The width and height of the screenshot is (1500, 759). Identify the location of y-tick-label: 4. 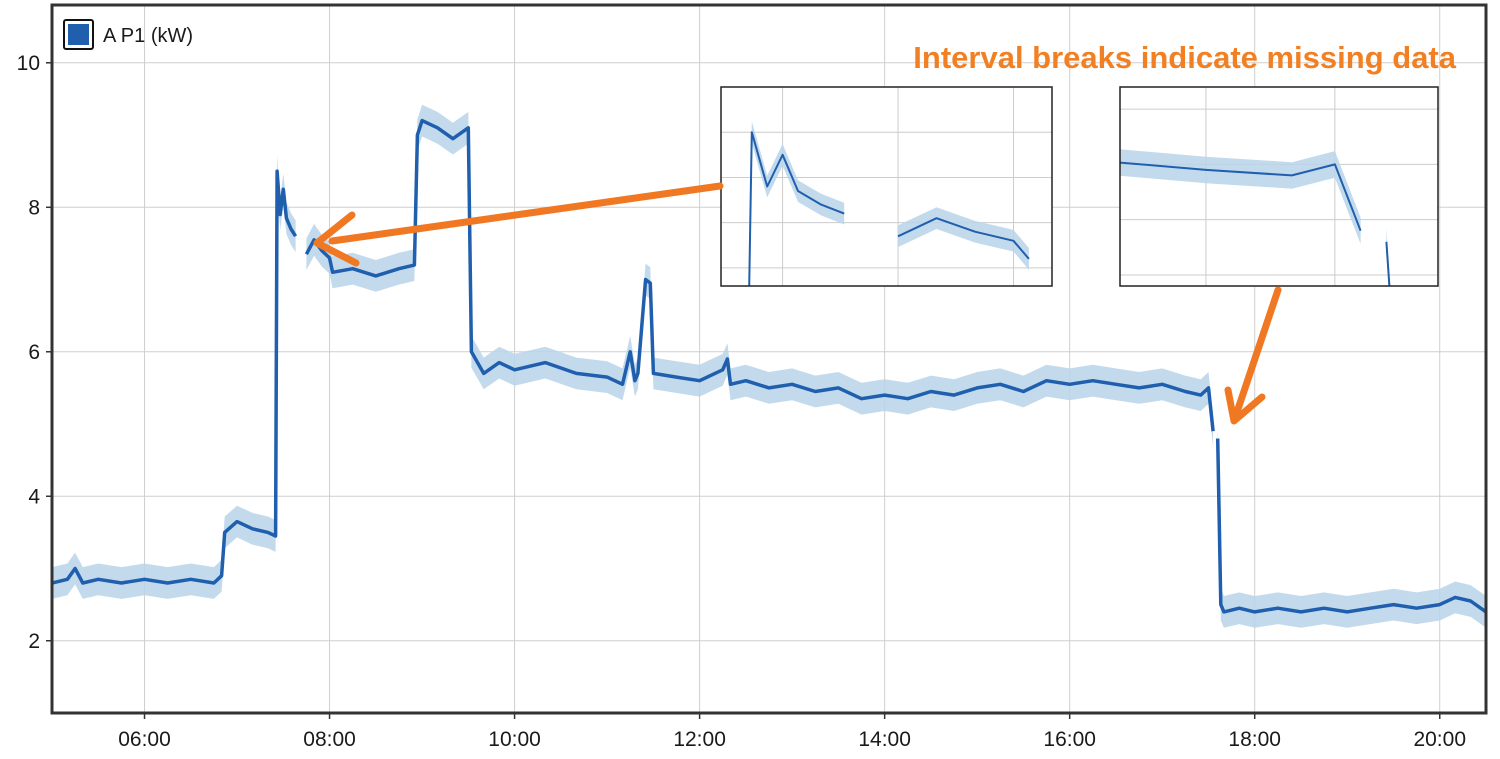
(34, 496).